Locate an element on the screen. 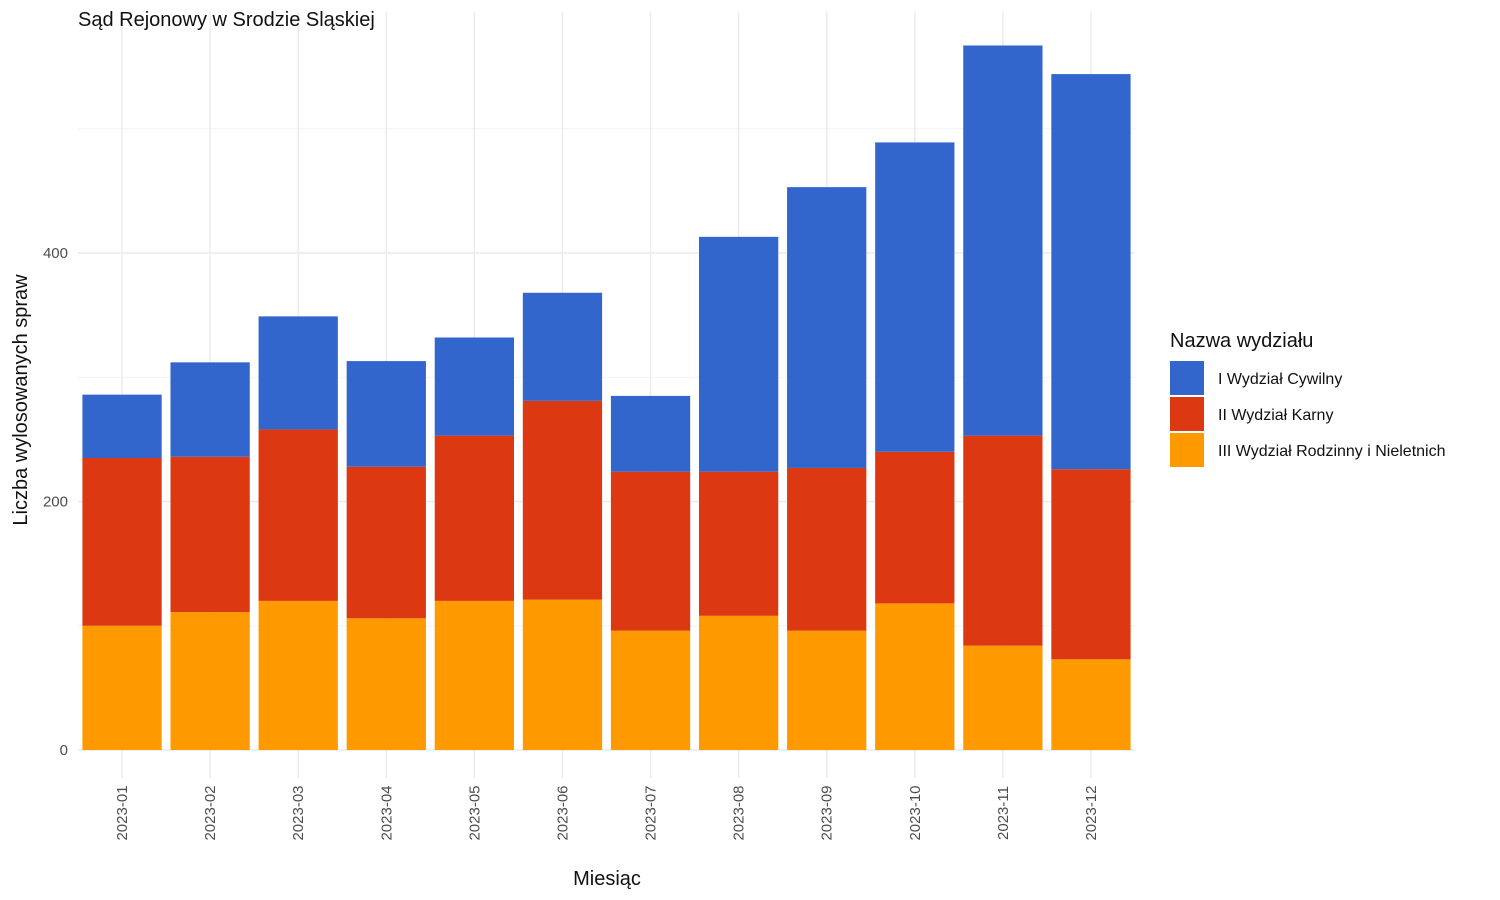 The image size is (1500, 900). x-tick-label: 2023-06 is located at coordinates (562, 812).